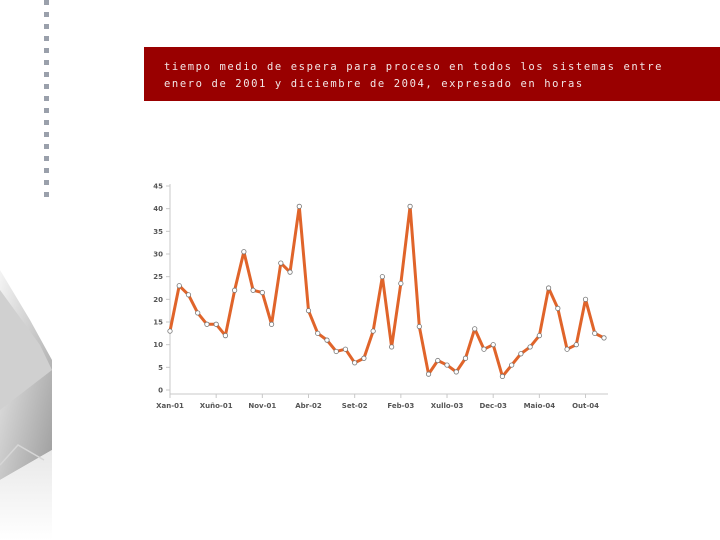 The image size is (720, 540). I want to click on decorative-side-graphic, so click(26, 405).